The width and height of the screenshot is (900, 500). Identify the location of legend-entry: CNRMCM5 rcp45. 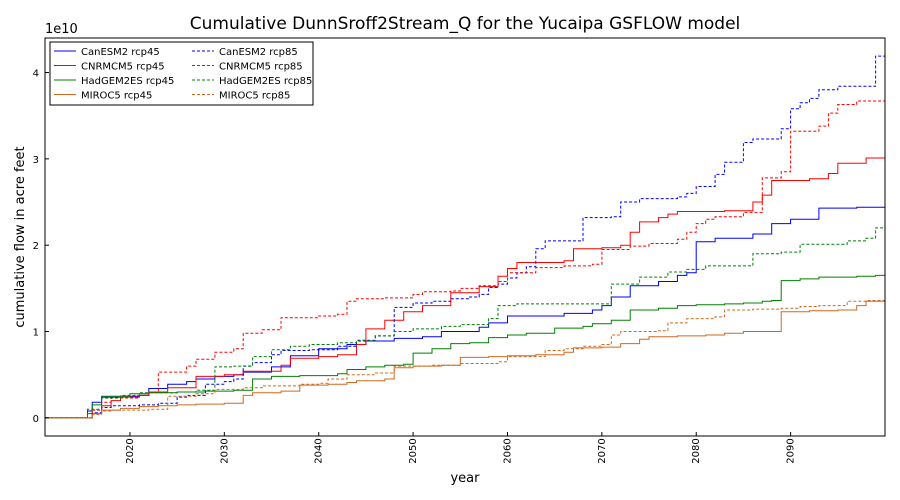
(123, 67).